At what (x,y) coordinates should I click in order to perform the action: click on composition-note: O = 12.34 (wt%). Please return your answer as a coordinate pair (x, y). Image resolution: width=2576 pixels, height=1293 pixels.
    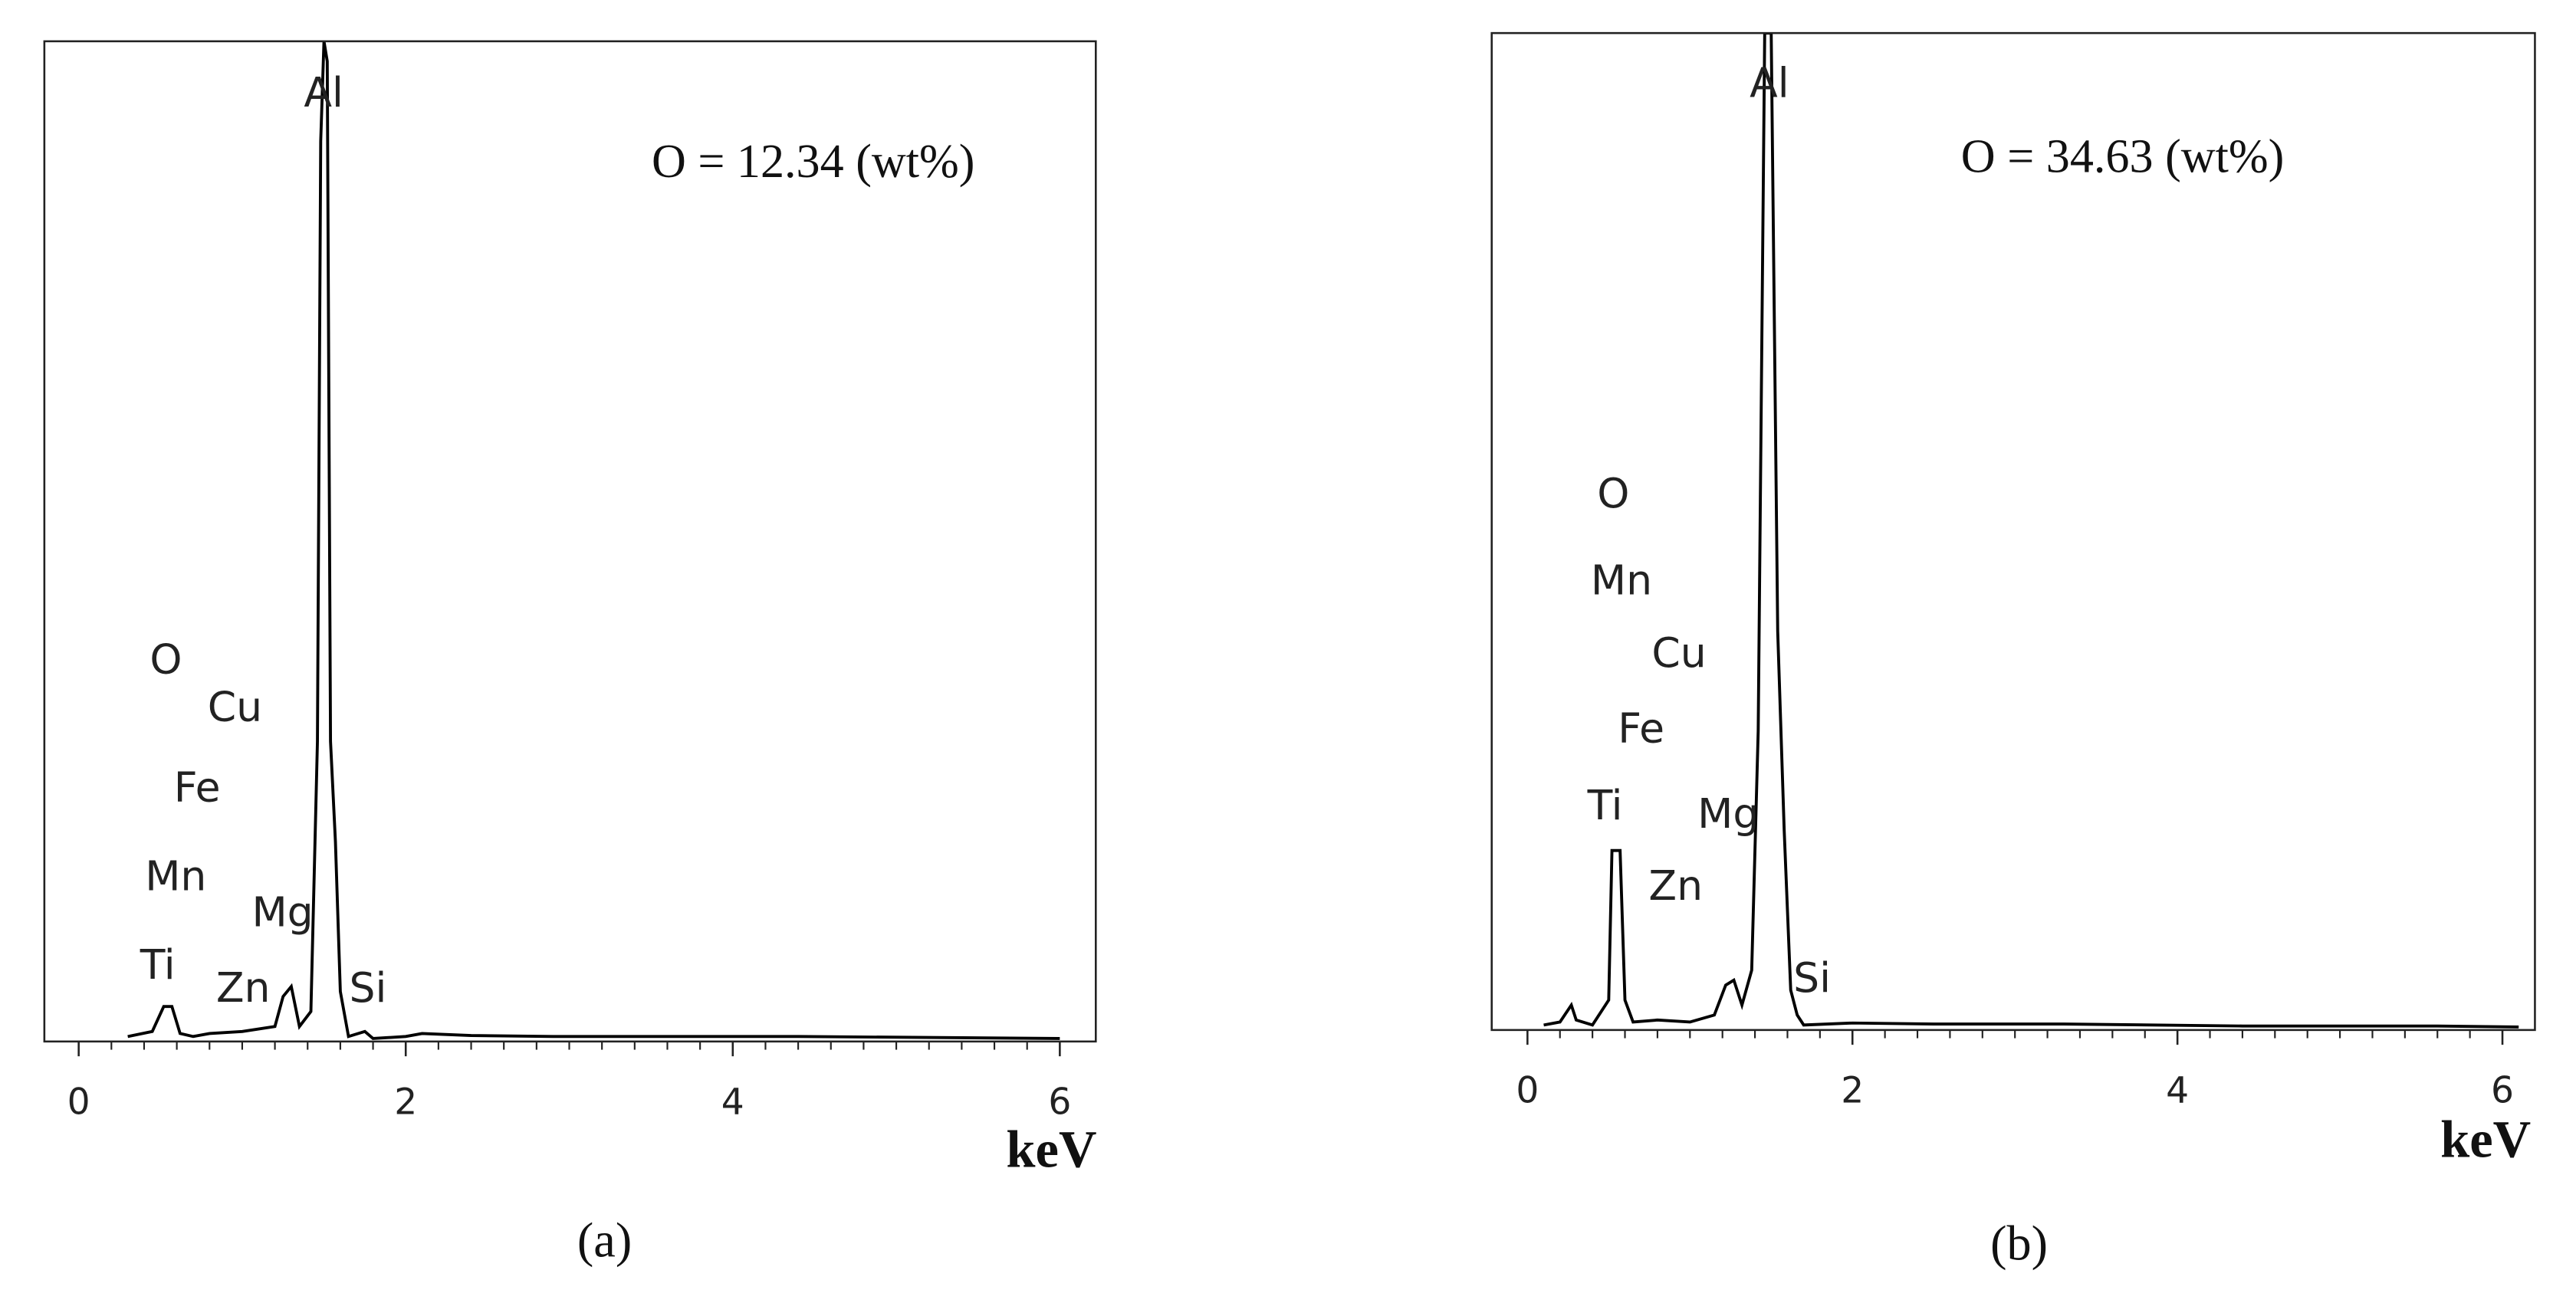
    Looking at the image, I should click on (814, 162).